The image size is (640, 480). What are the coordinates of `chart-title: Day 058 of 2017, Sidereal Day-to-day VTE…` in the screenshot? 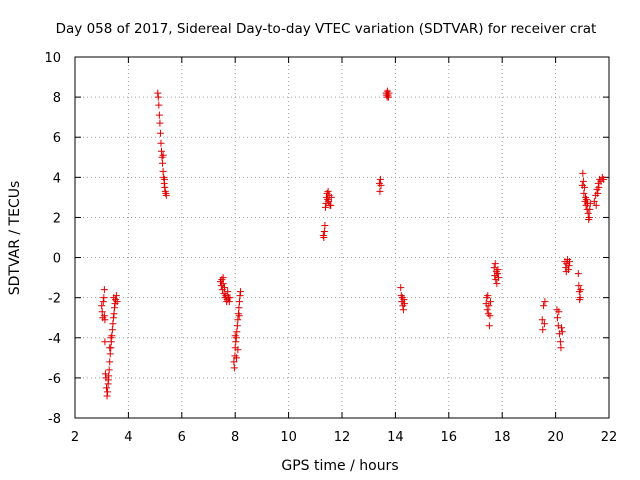 It's located at (326, 29).